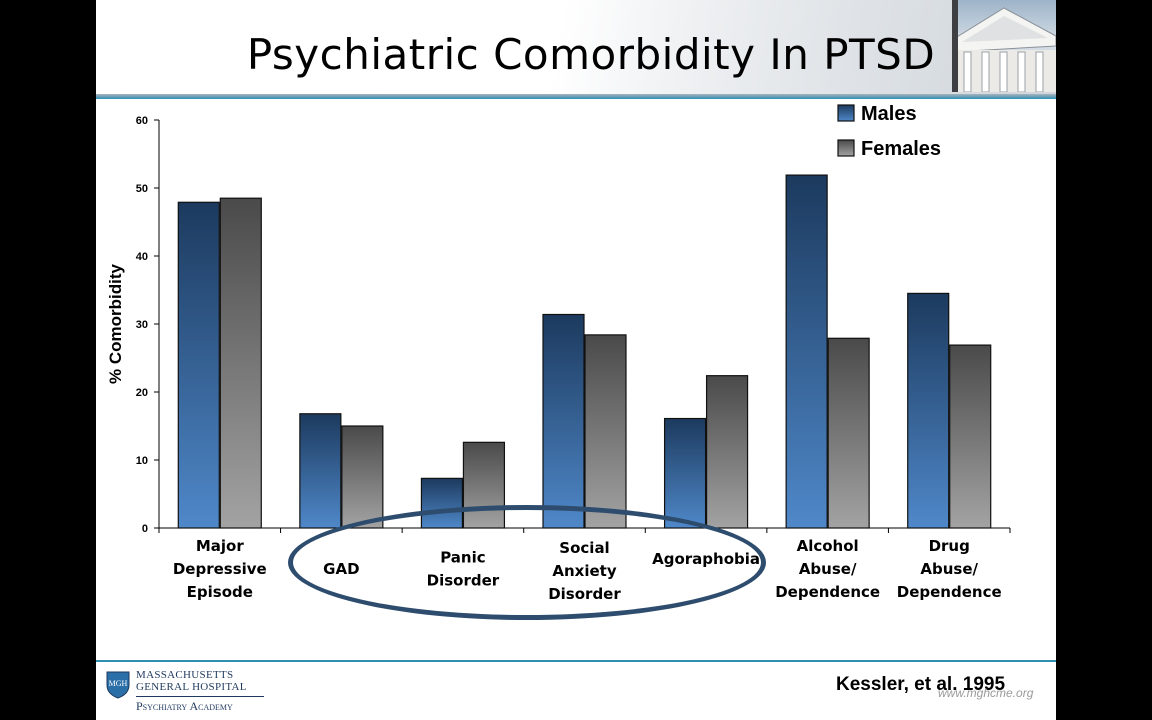  I want to click on x-category-label: Major, so click(220, 546).